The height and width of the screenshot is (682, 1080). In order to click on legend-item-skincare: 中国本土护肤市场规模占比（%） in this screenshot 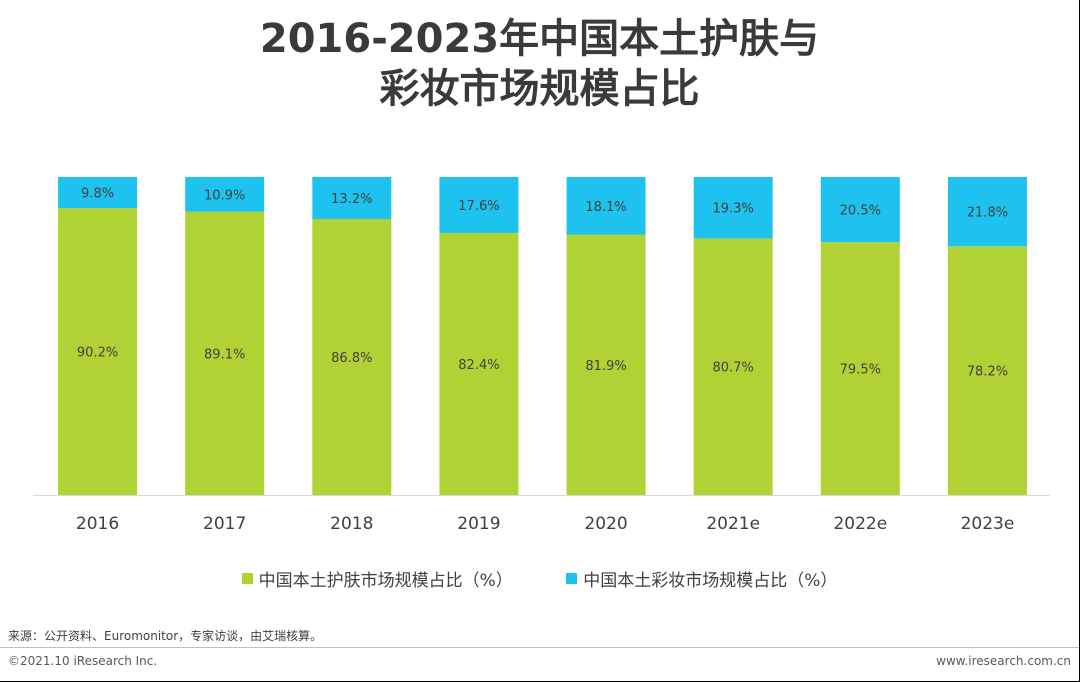, I will do `click(377, 578)`.